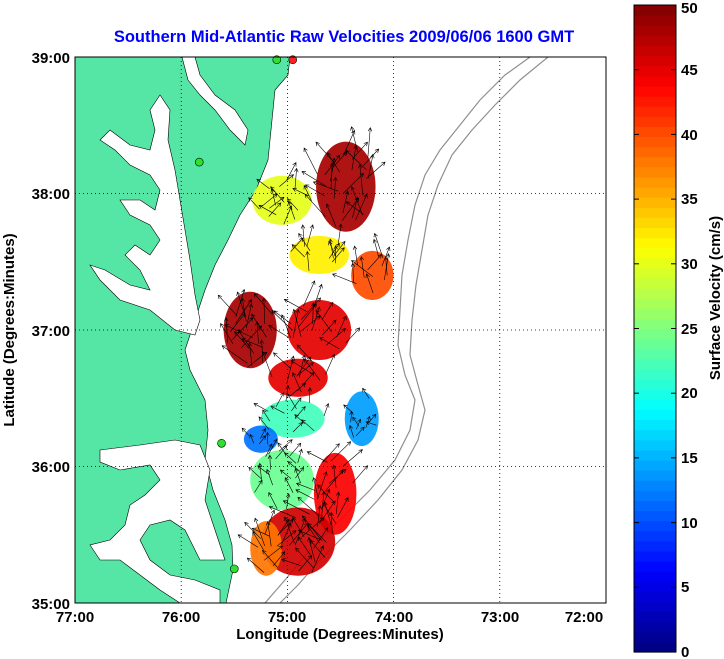  What do you see at coordinates (215, 101) in the screenshot?
I see `delaware-bay` at bounding box center [215, 101].